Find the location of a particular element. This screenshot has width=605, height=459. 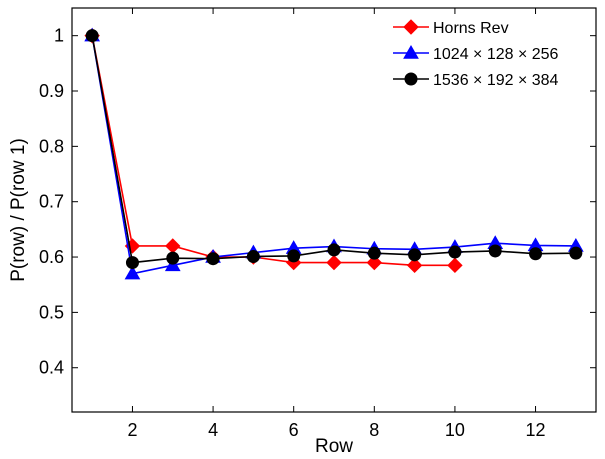

legend-label: Horns Rev is located at coordinates (471, 28).